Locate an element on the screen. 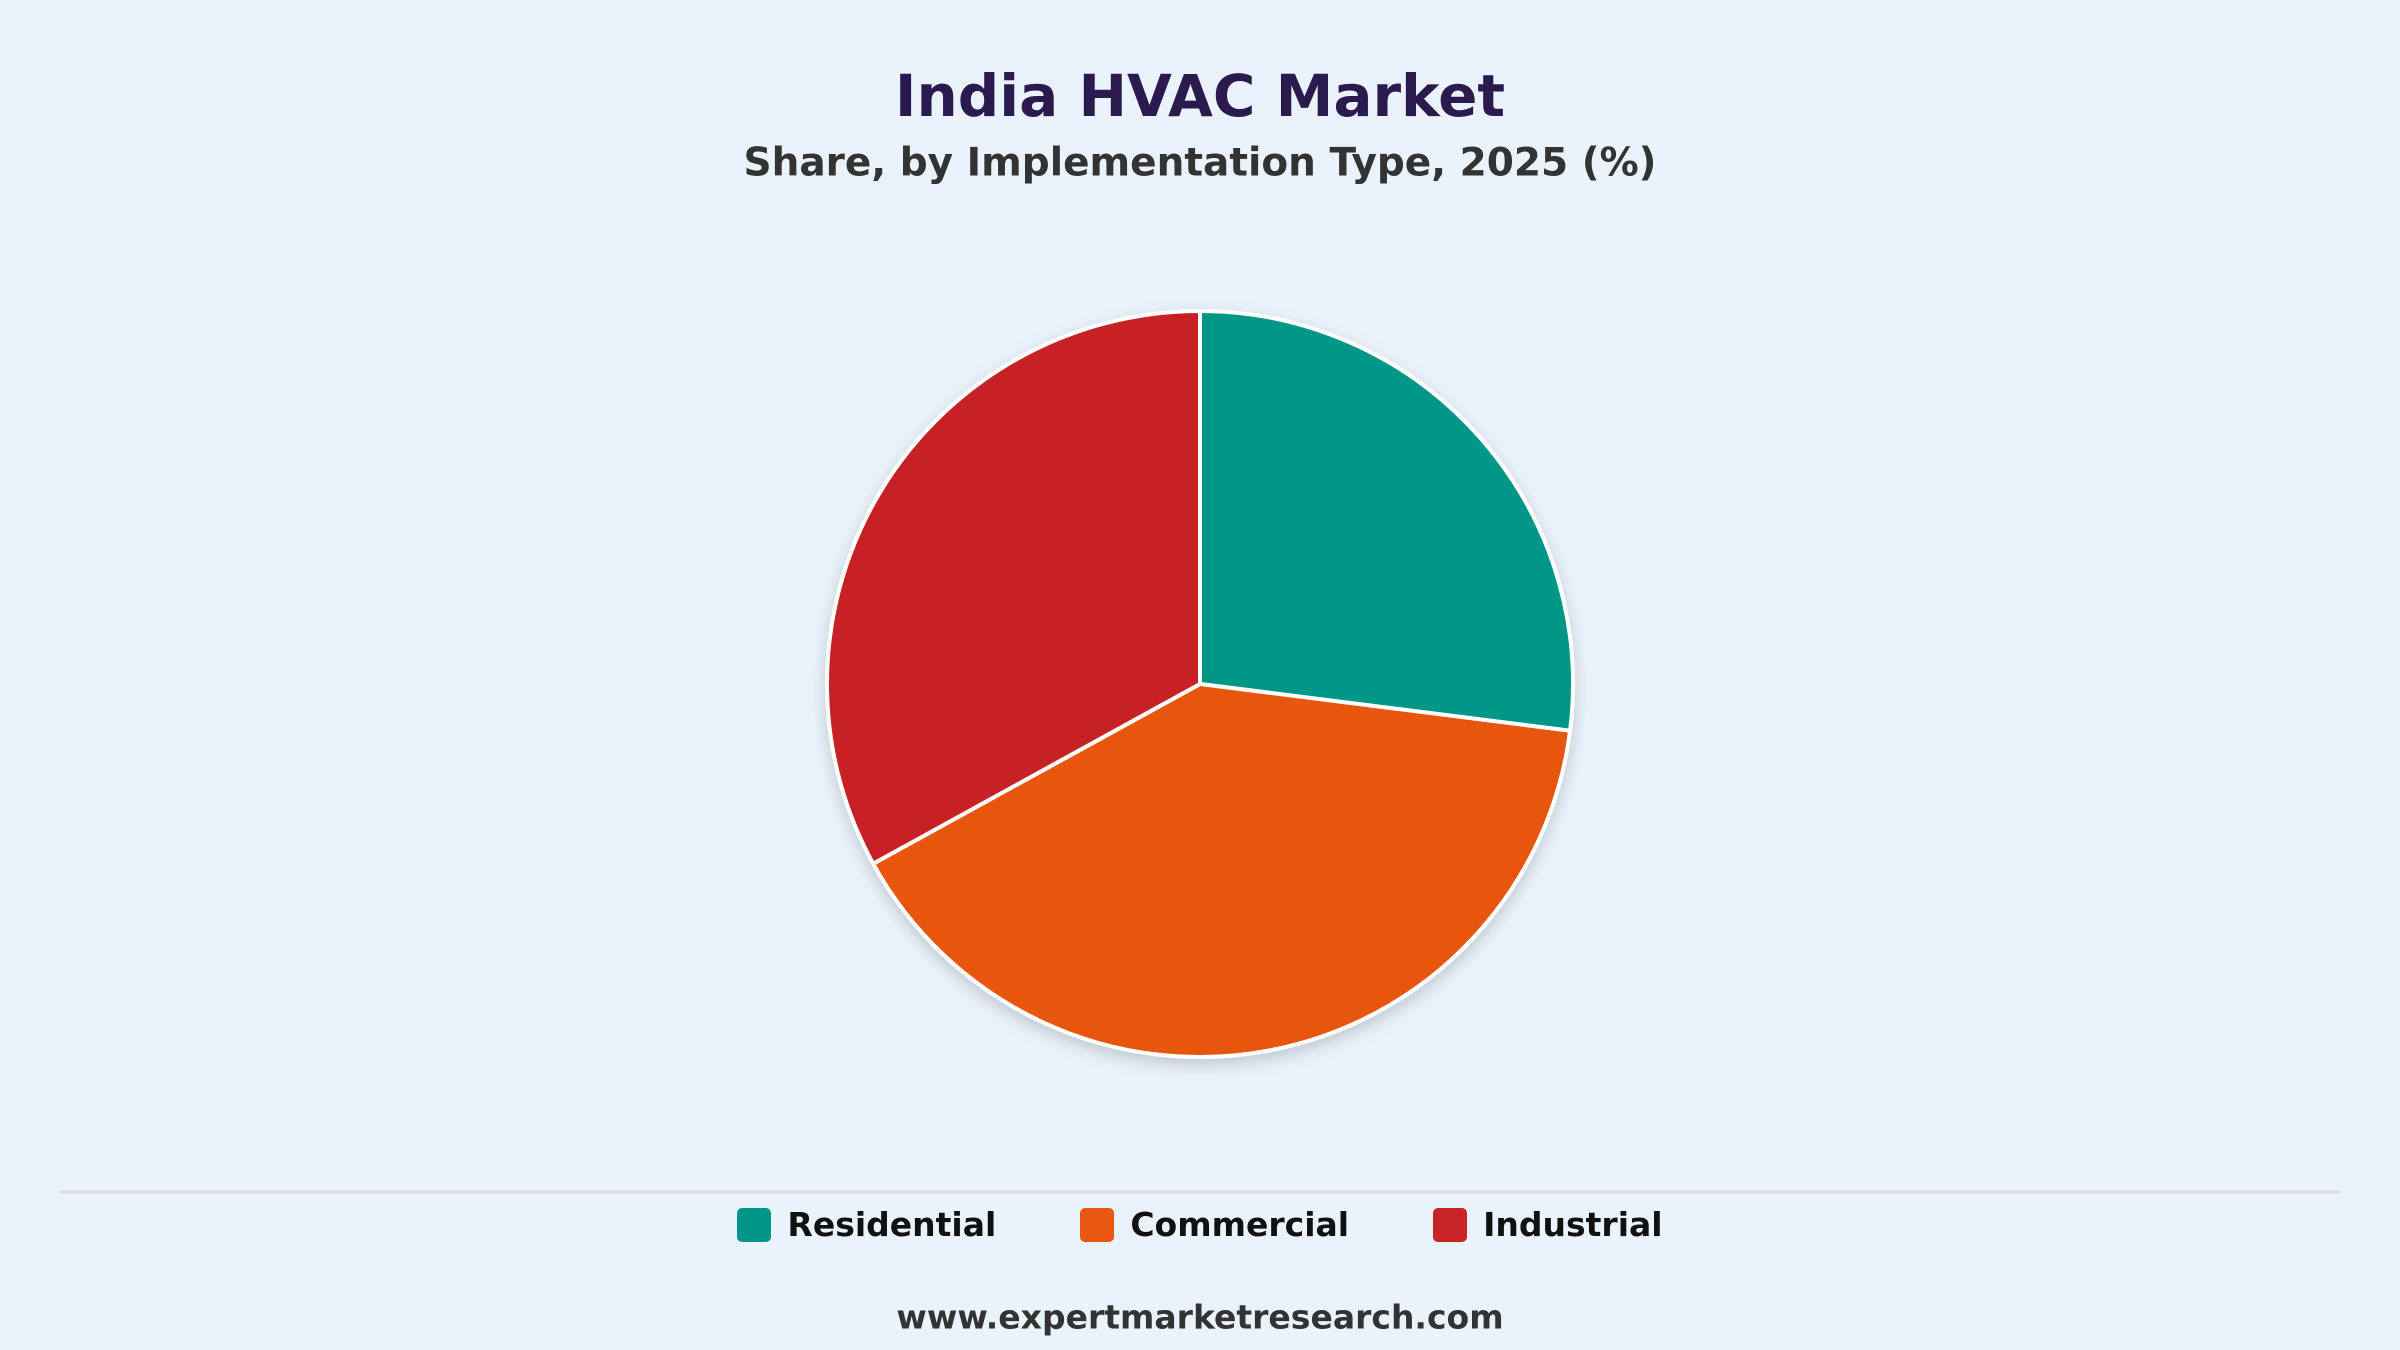  legend-item: Residential is located at coordinates (866, 1224).